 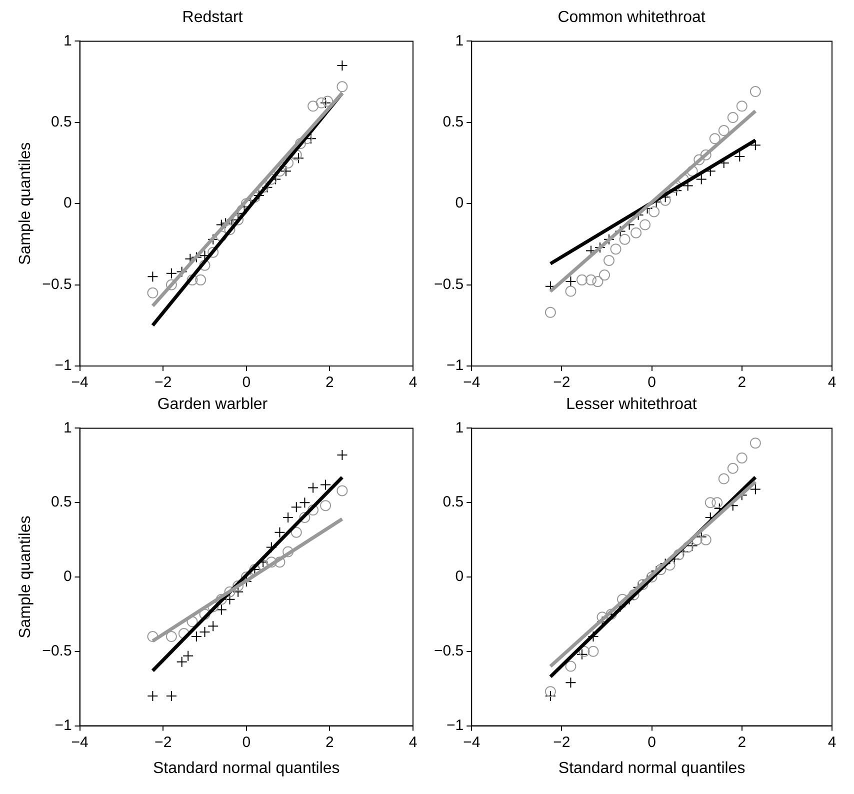 I want to click on chart-title: Lesser whitethroat, so click(x=632, y=405).